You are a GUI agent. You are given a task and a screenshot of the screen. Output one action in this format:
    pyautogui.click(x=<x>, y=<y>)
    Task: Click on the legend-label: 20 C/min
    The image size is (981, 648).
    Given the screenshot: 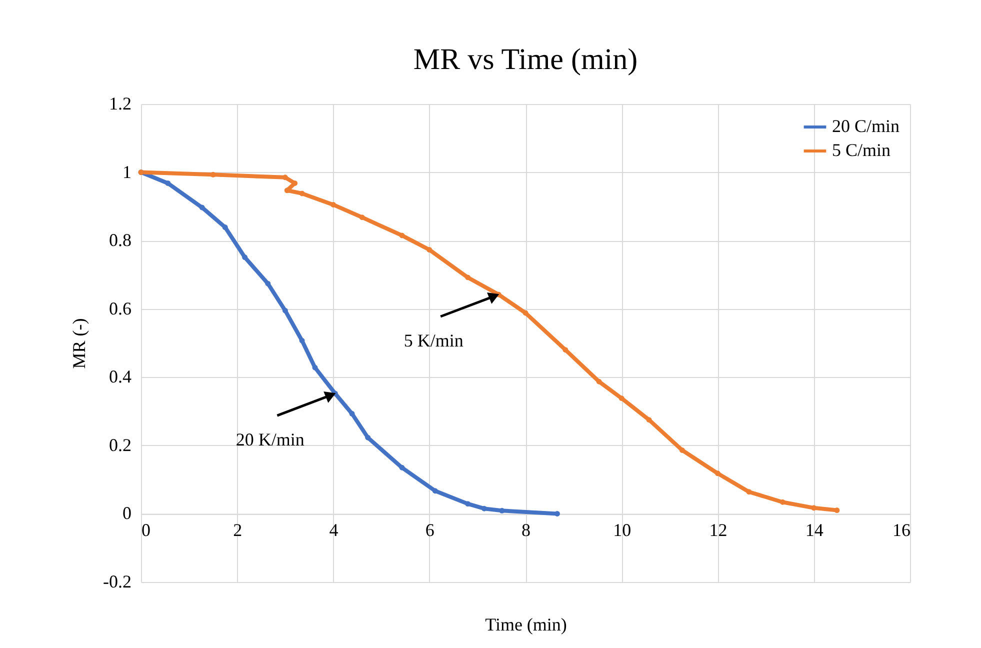 What is the action you would take?
    pyautogui.click(x=866, y=126)
    